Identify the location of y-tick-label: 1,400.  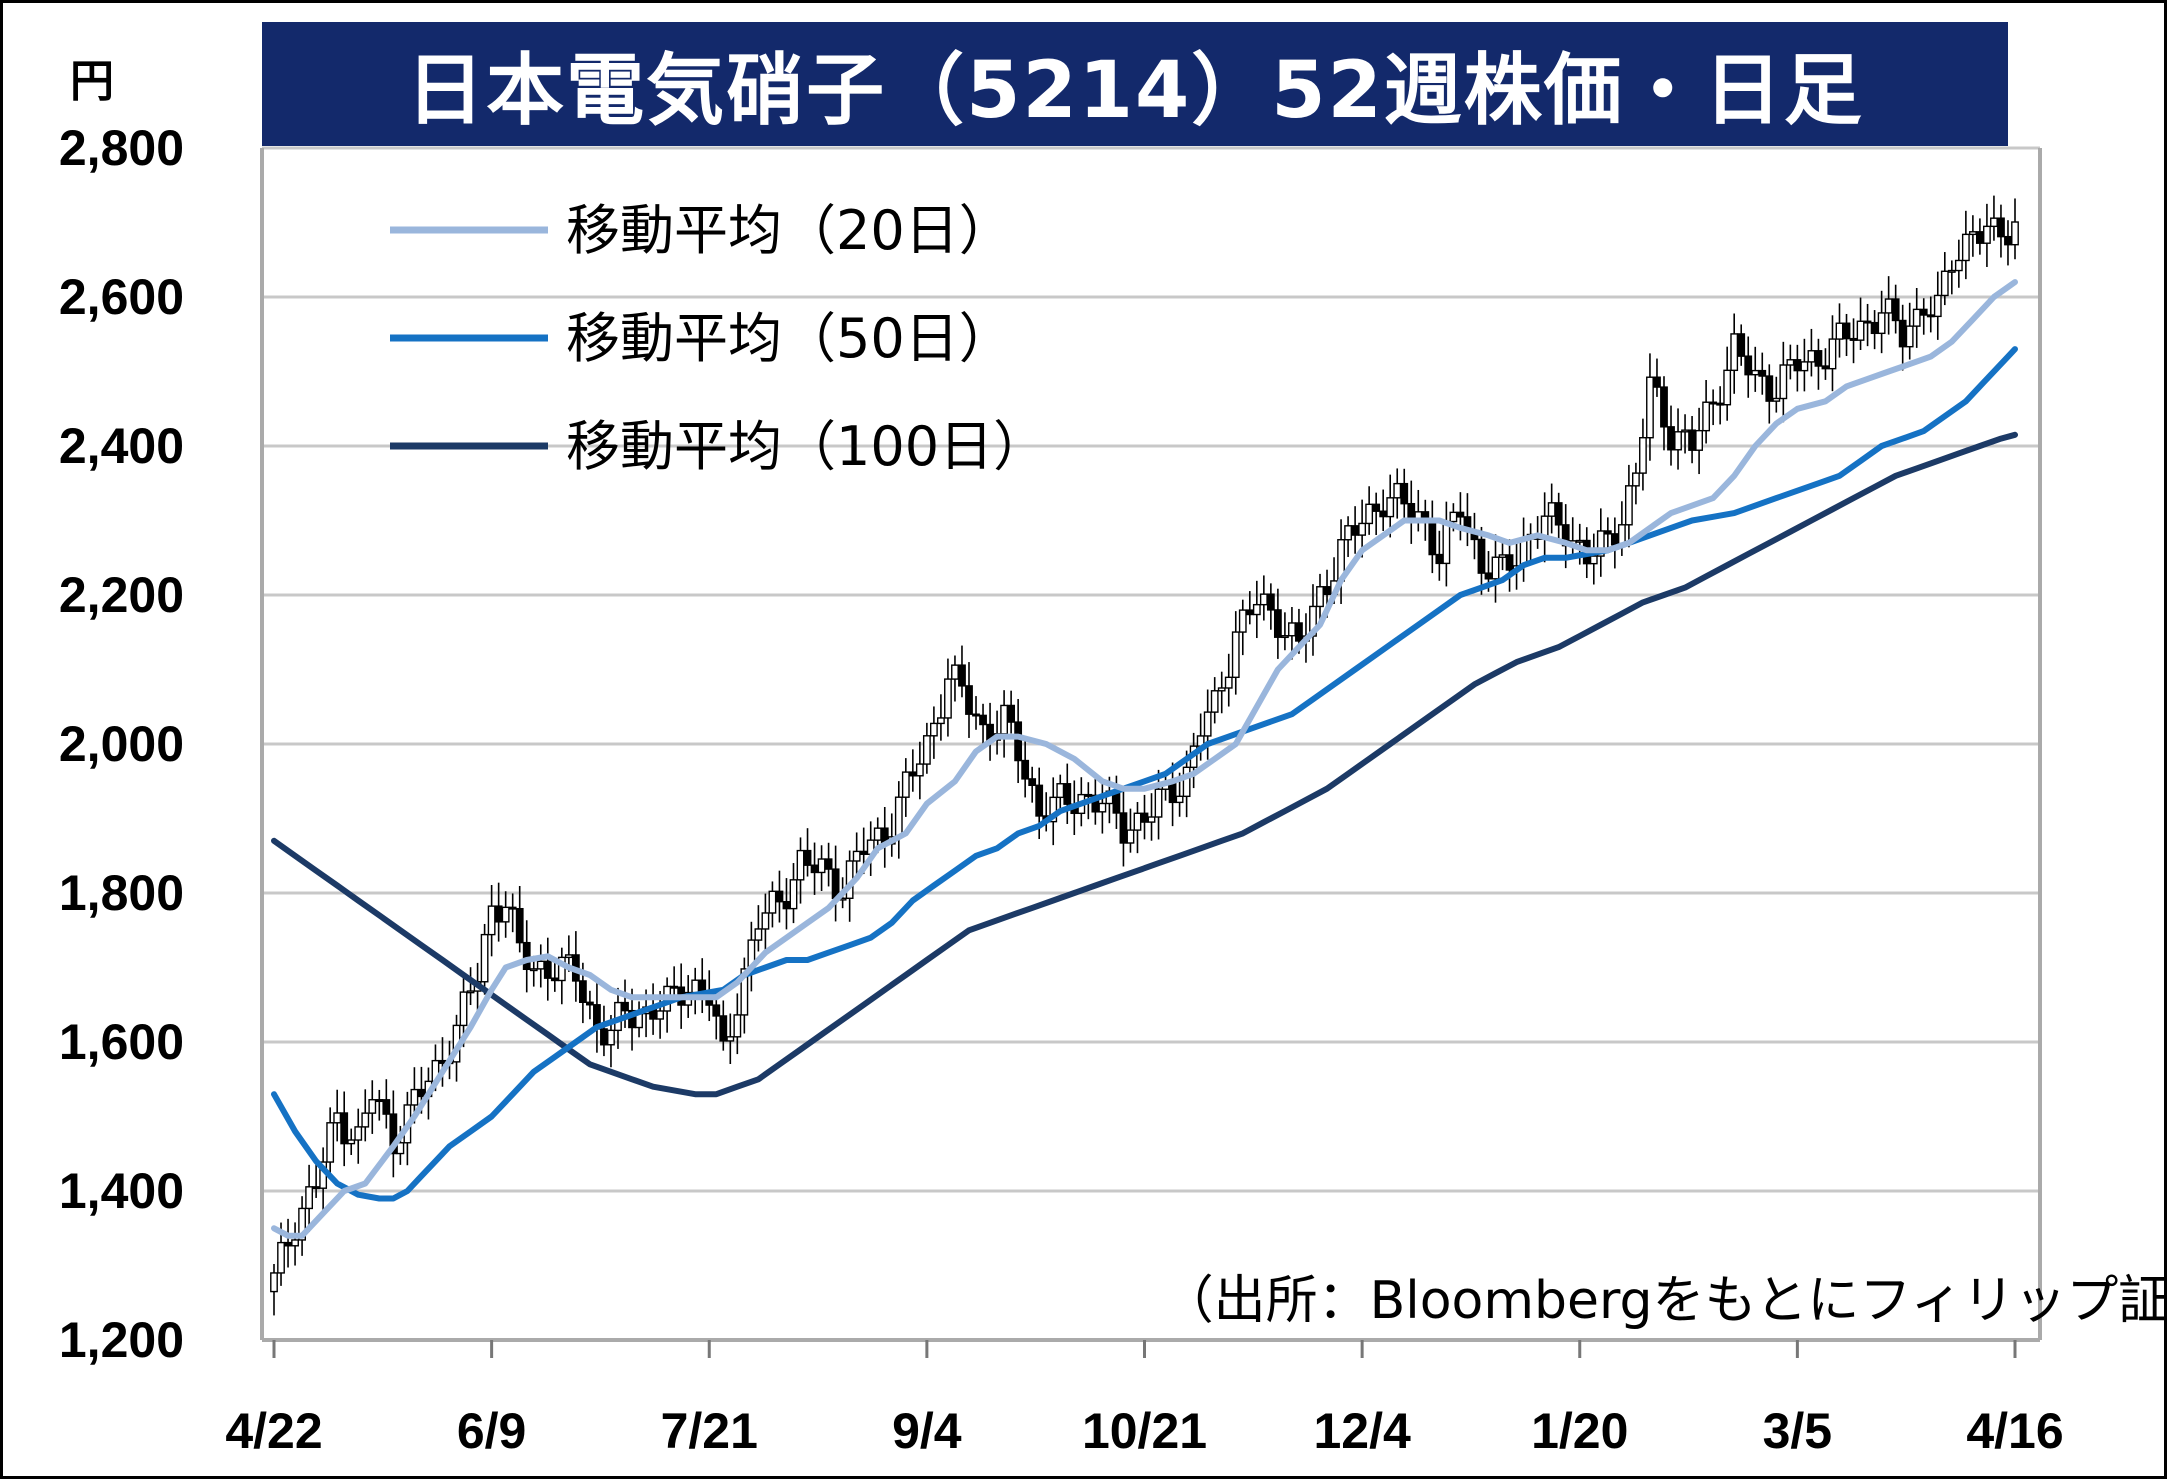
(121, 1191).